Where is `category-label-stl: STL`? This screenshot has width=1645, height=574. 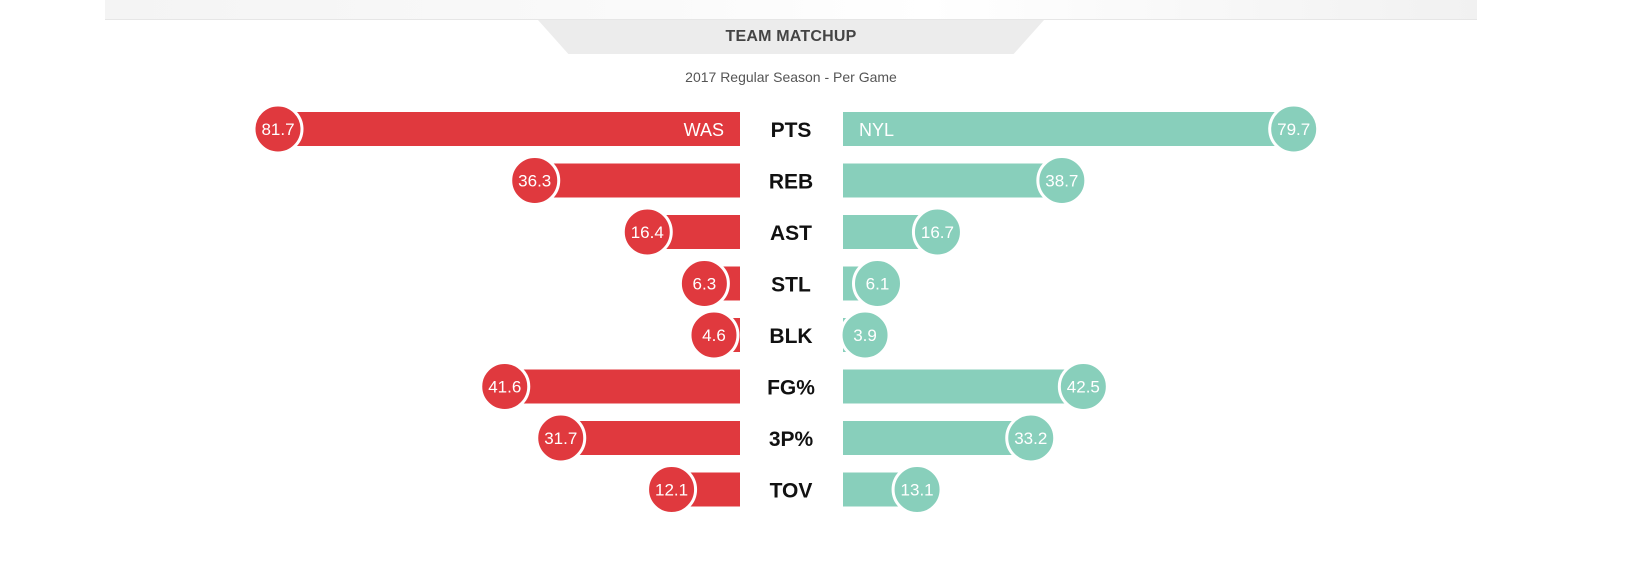 category-label-stl: STL is located at coordinates (791, 285).